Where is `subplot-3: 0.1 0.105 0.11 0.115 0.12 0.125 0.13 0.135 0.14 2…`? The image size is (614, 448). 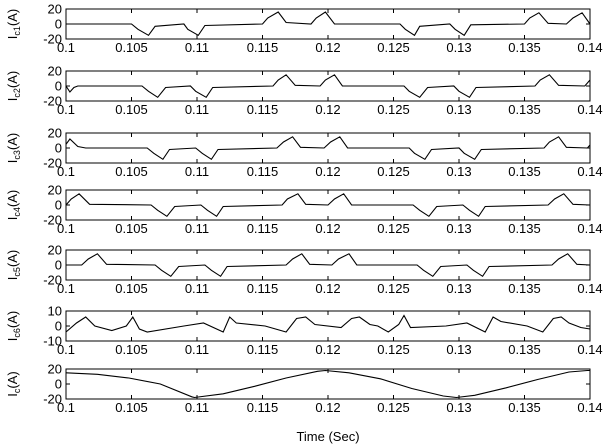 subplot-3: 0.1 0.105 0.11 0.115 0.12 0.125 0.13 0.135 0.14 2… is located at coordinates (304, 153).